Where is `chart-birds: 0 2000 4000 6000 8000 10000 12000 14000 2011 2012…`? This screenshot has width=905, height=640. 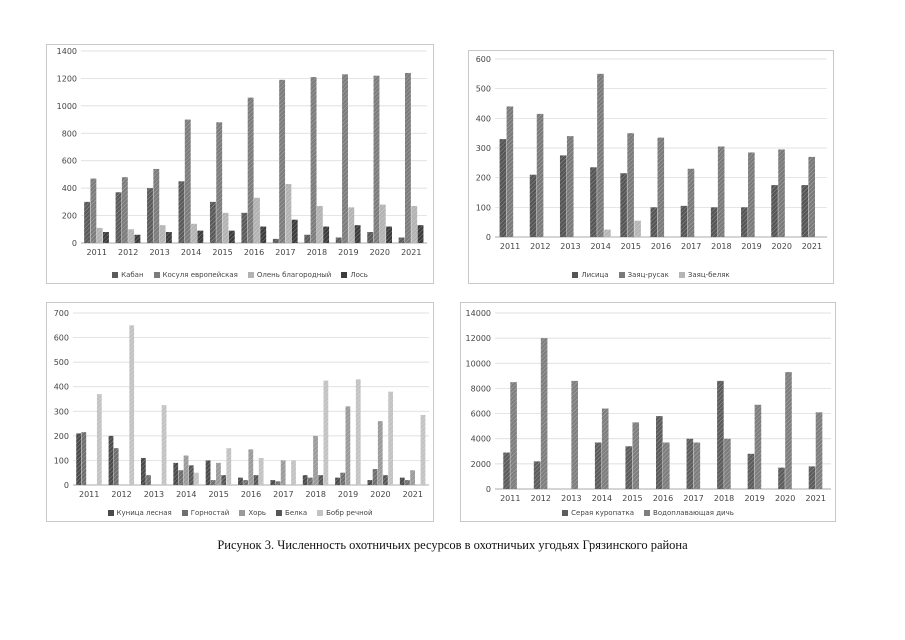 chart-birds: 0 2000 4000 6000 8000 10000 12000 14000 2011 2012… is located at coordinates (648, 406).